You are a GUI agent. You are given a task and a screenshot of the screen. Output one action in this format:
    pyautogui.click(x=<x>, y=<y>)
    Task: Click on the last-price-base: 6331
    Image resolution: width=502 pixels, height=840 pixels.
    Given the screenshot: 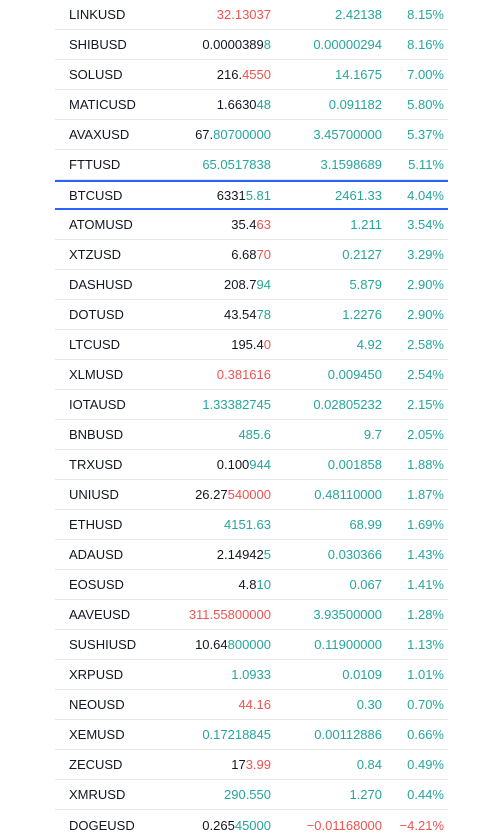 What is the action you would take?
    pyautogui.click(x=231, y=195)
    